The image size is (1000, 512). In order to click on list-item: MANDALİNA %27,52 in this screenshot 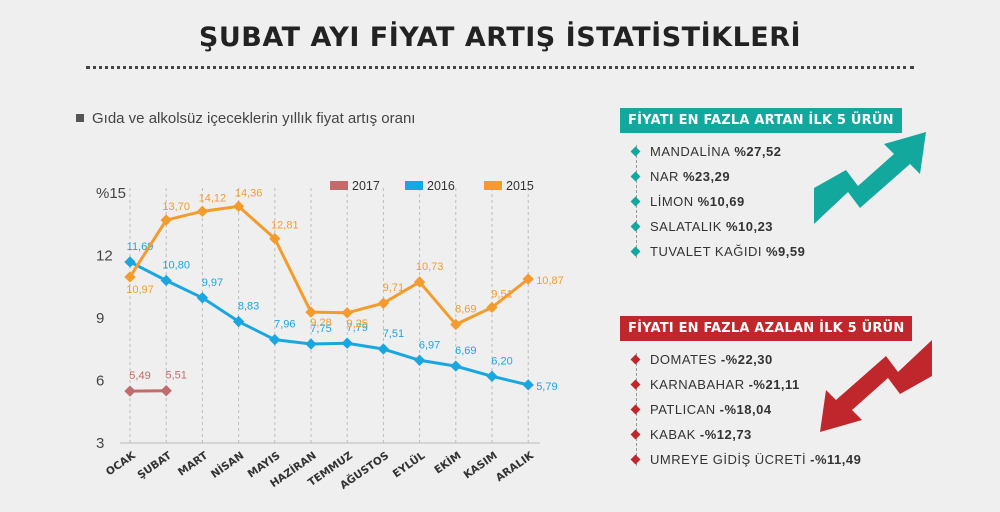, I will do `click(766, 151)`.